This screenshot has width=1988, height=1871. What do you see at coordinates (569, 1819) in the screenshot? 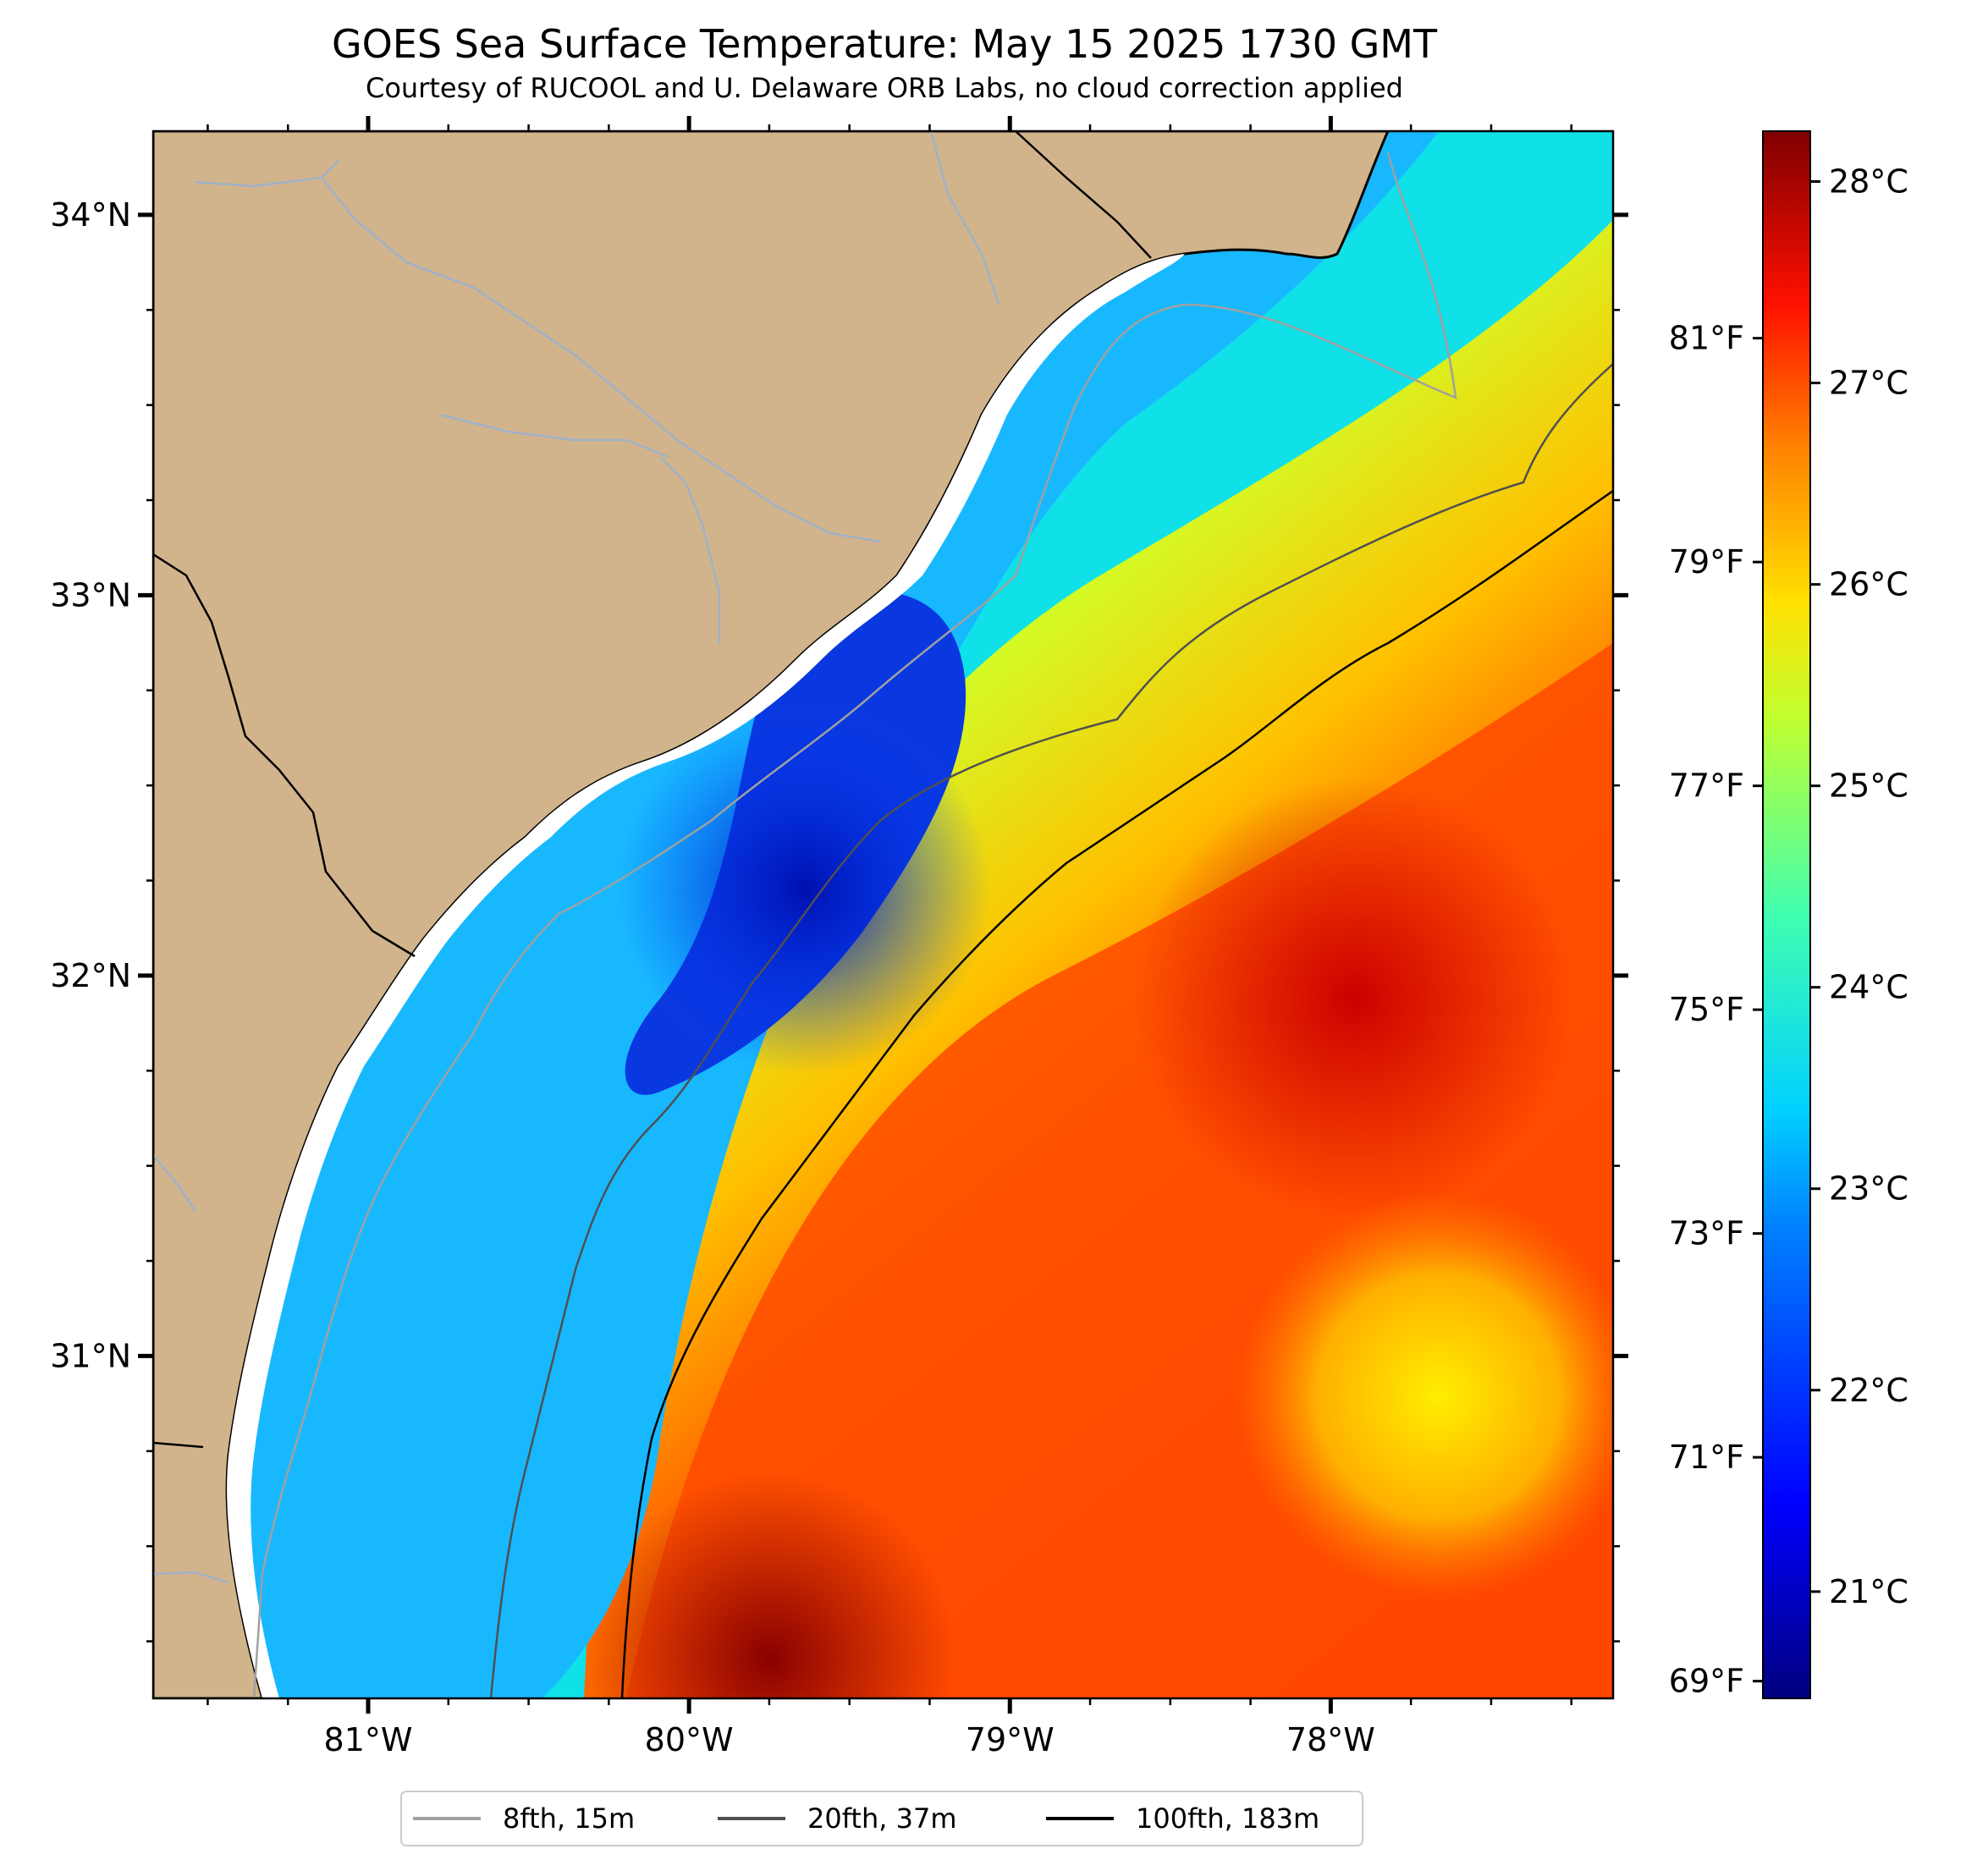
I see `legend-label-8fth: 8fth, 15m` at bounding box center [569, 1819].